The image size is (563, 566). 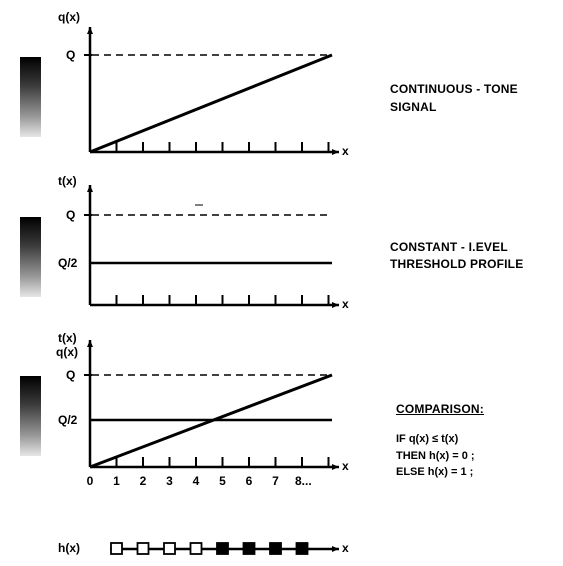 I want to click on panel3-x-tick-label: 4, so click(x=196, y=481).